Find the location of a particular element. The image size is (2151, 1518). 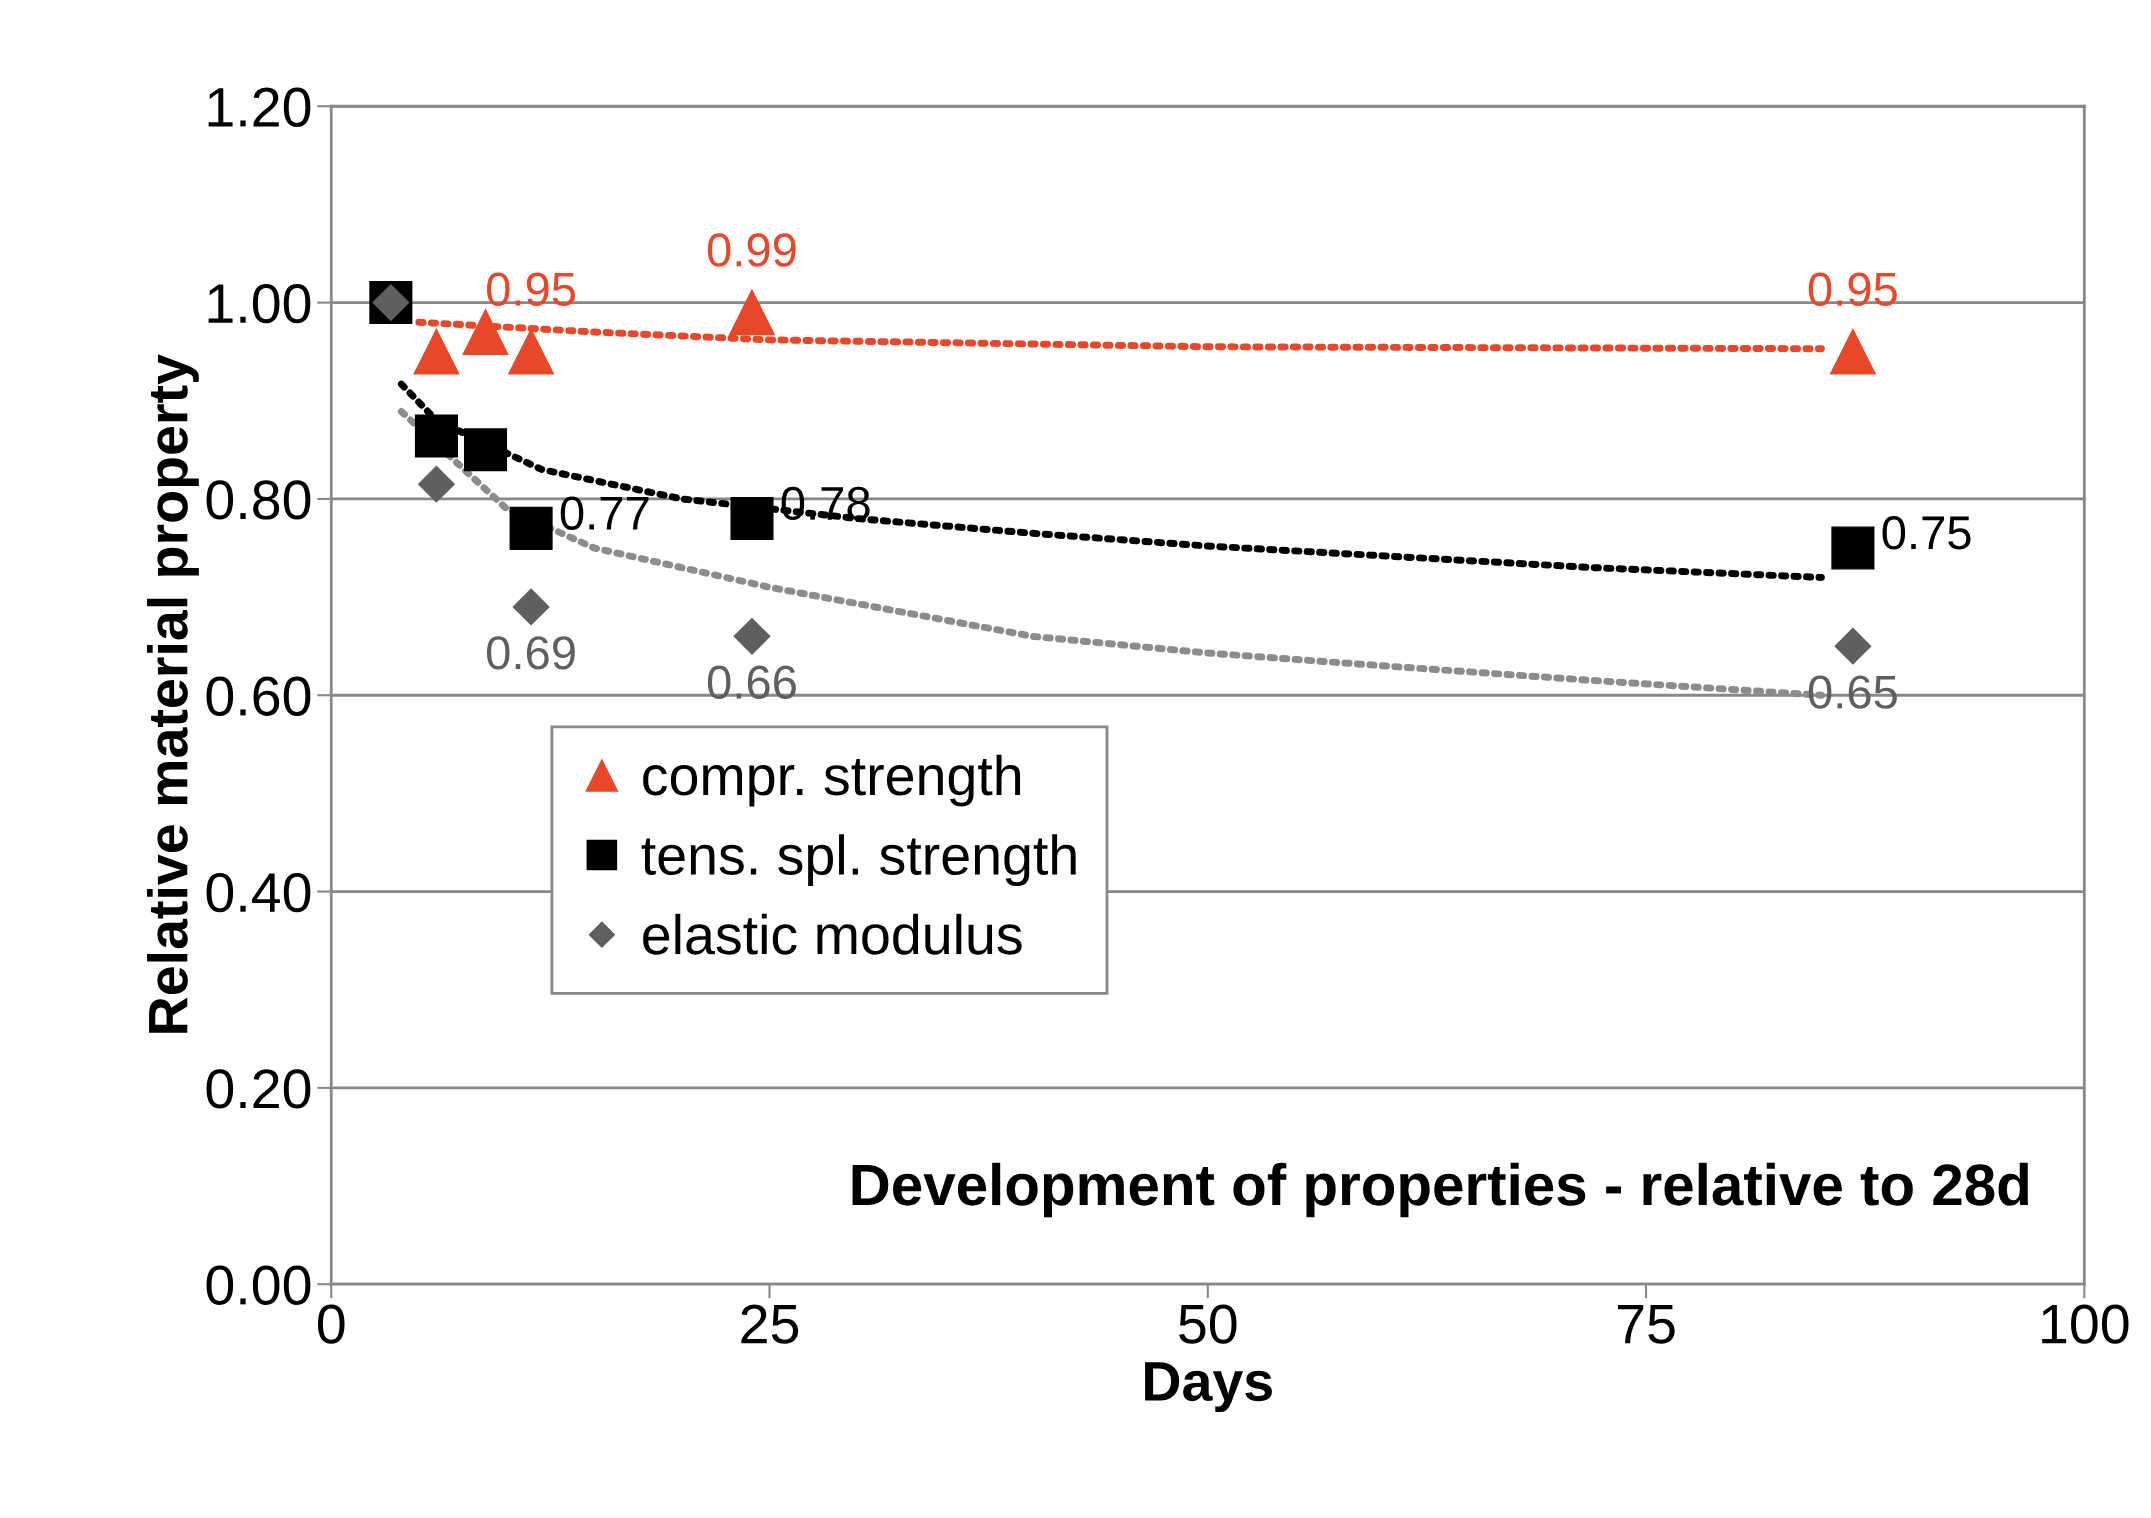

y-tick-label: 0.20 is located at coordinates (258, 1089).